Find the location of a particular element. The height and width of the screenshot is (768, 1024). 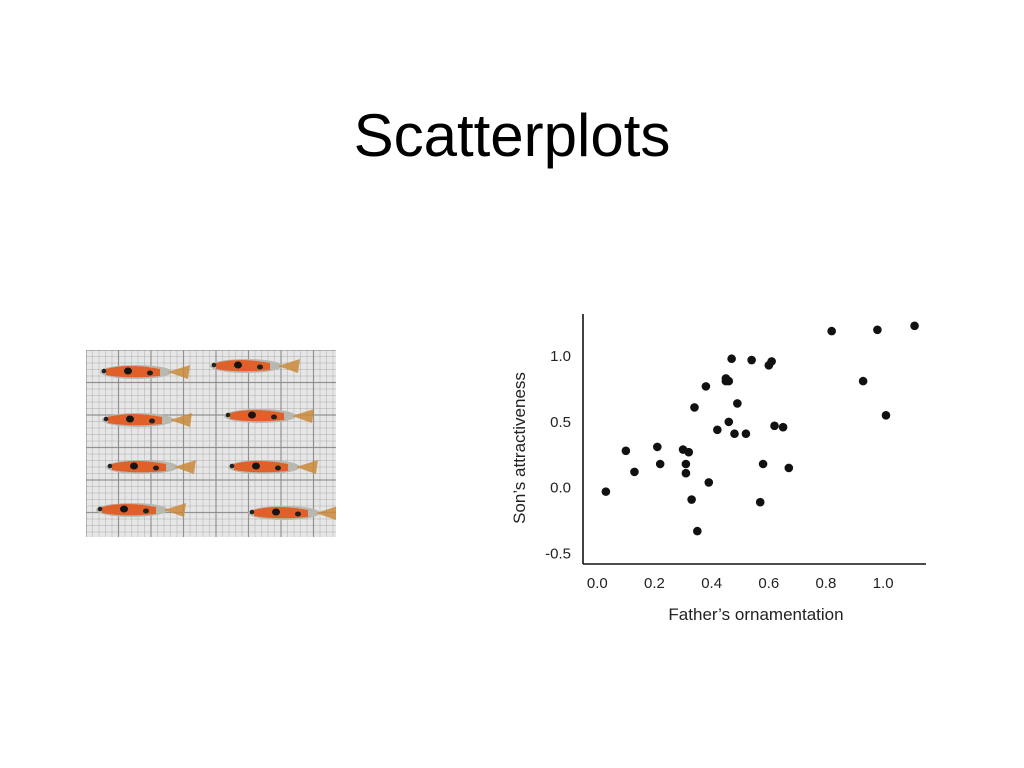

guppy-photo is located at coordinates (211, 443).